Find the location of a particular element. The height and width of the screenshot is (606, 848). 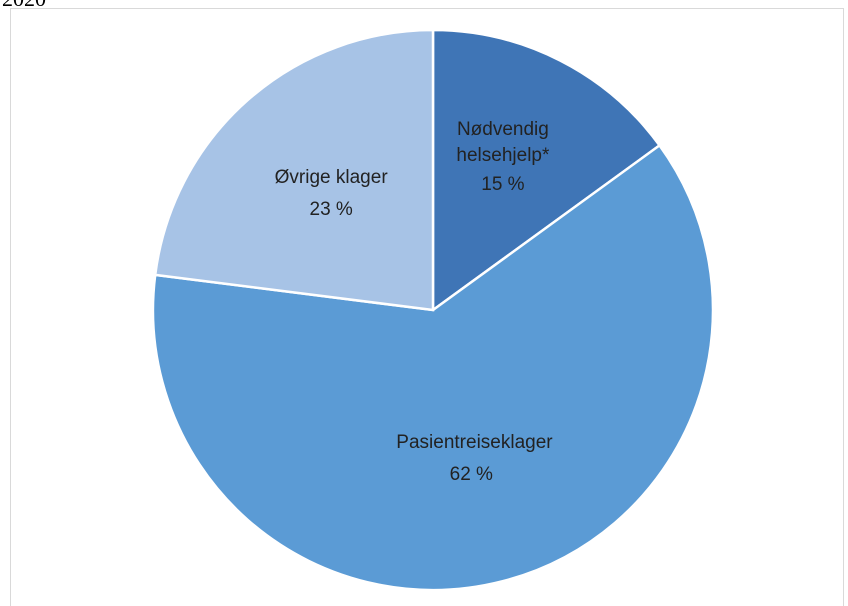

slice-label: Pasientreiseklager is located at coordinates (474, 443).